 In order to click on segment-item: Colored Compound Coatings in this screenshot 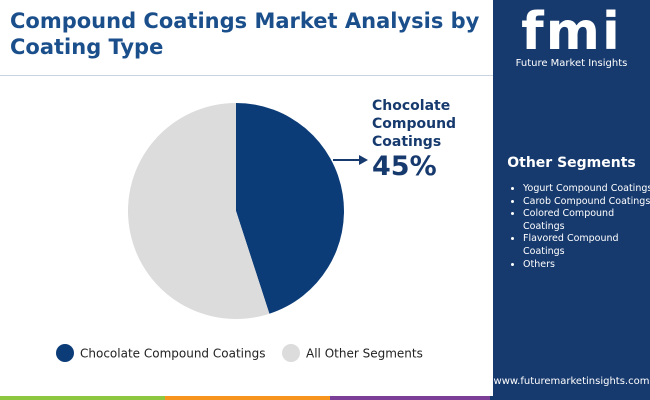, I will do `click(586, 220)`.